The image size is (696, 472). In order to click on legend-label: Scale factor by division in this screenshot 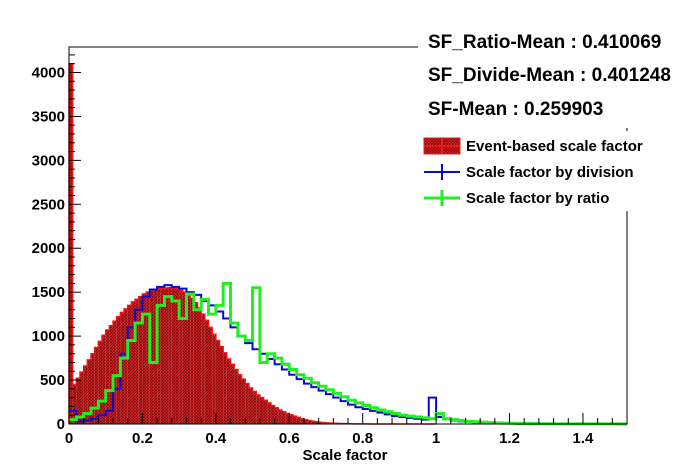, I will do `click(550, 172)`.